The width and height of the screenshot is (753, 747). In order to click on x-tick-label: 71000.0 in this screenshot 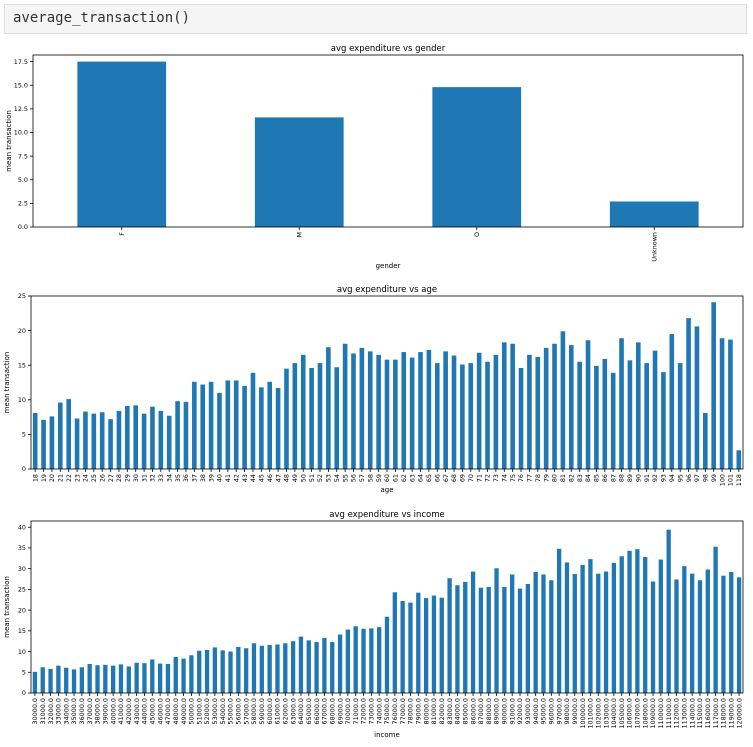, I will do `click(356, 711)`.